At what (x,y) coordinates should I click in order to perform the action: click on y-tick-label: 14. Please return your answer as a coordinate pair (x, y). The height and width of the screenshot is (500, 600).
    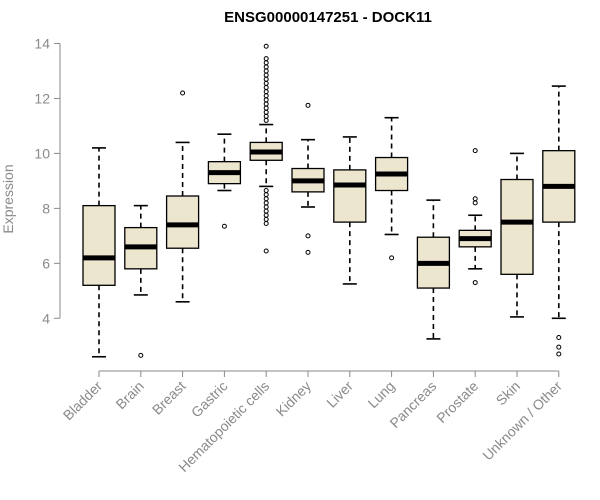
    Looking at the image, I should click on (42, 43).